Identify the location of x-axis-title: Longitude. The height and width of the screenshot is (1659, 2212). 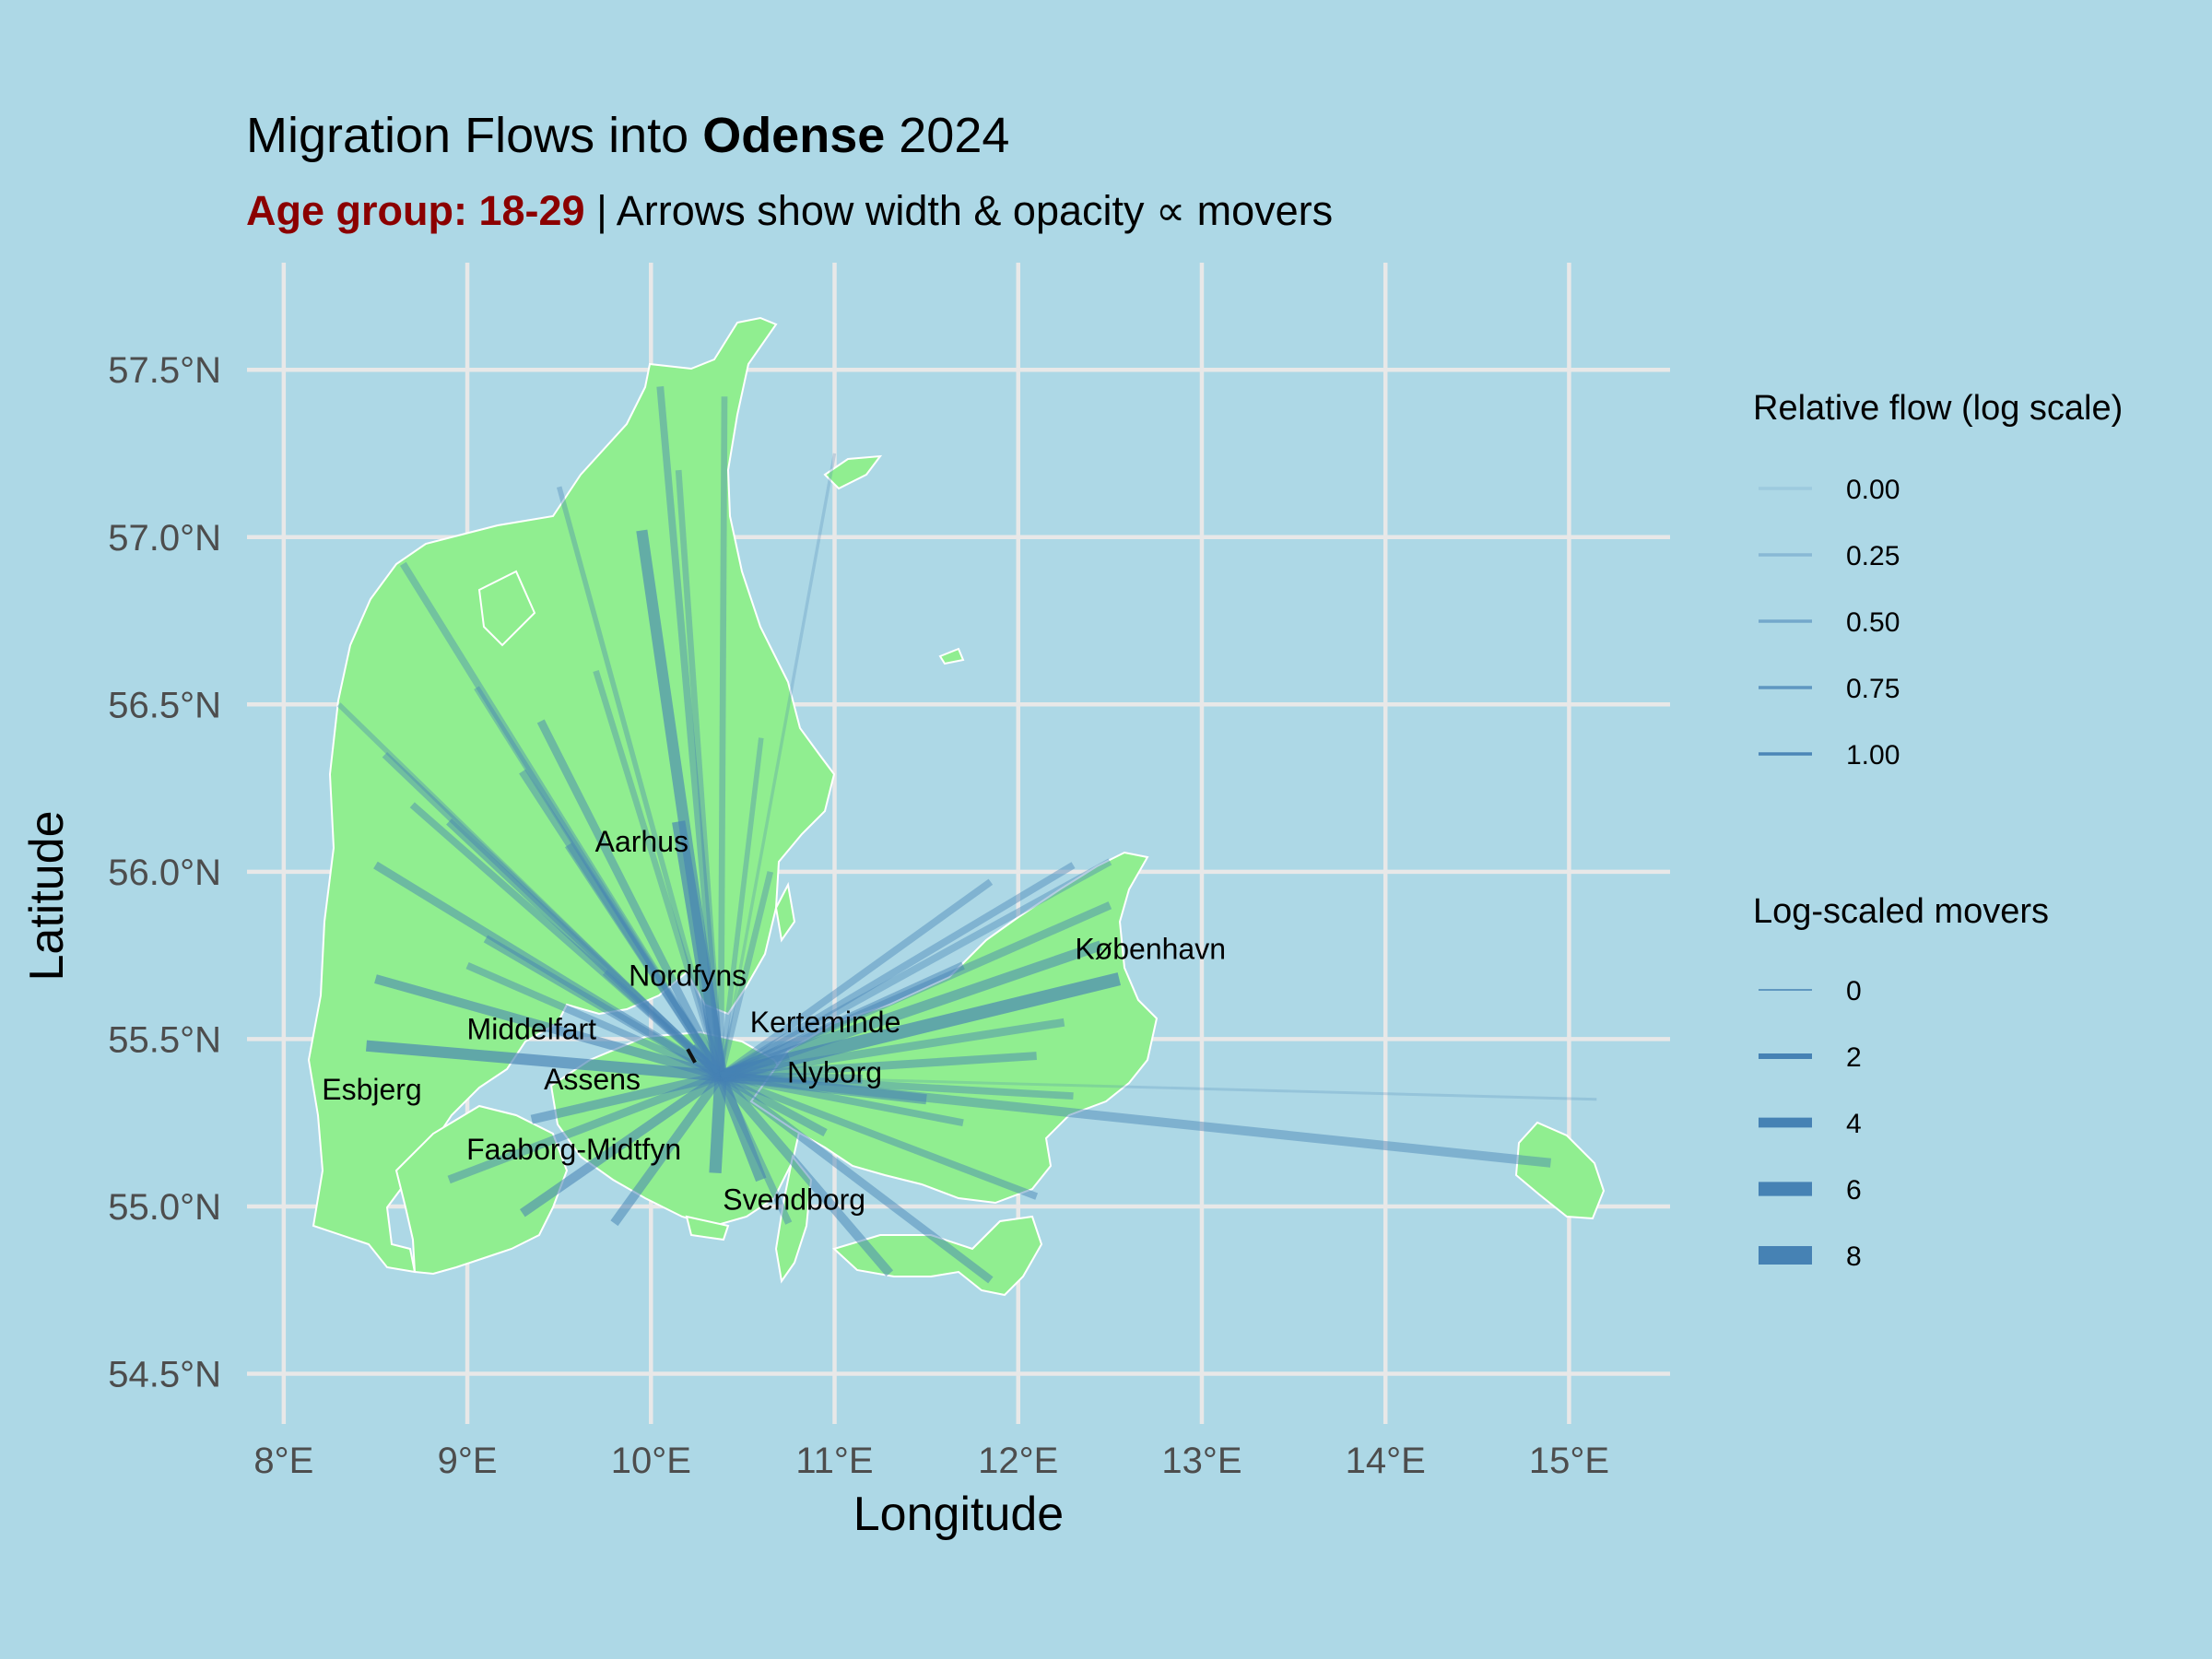
(958, 1514).